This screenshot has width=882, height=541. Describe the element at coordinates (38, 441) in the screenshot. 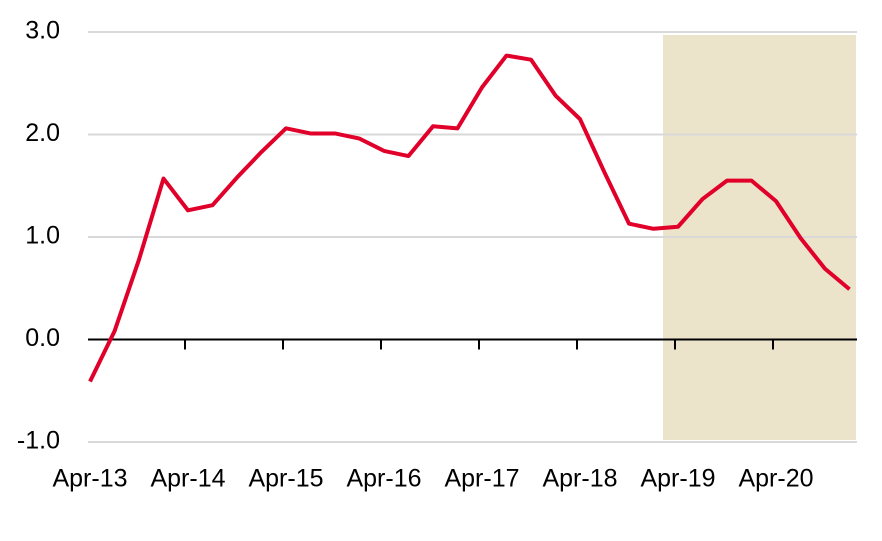

I see `y-tick-label: -1.0` at that location.